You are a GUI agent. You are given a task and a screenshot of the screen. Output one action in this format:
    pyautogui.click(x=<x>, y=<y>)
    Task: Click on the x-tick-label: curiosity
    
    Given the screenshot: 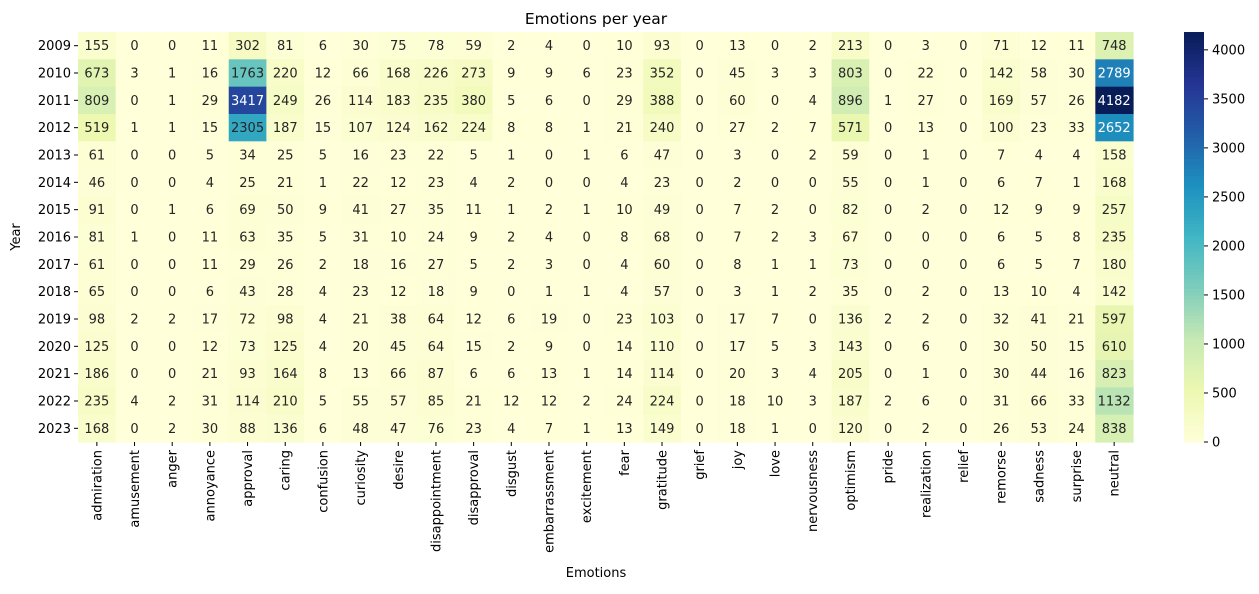 What is the action you would take?
    pyautogui.click(x=361, y=478)
    